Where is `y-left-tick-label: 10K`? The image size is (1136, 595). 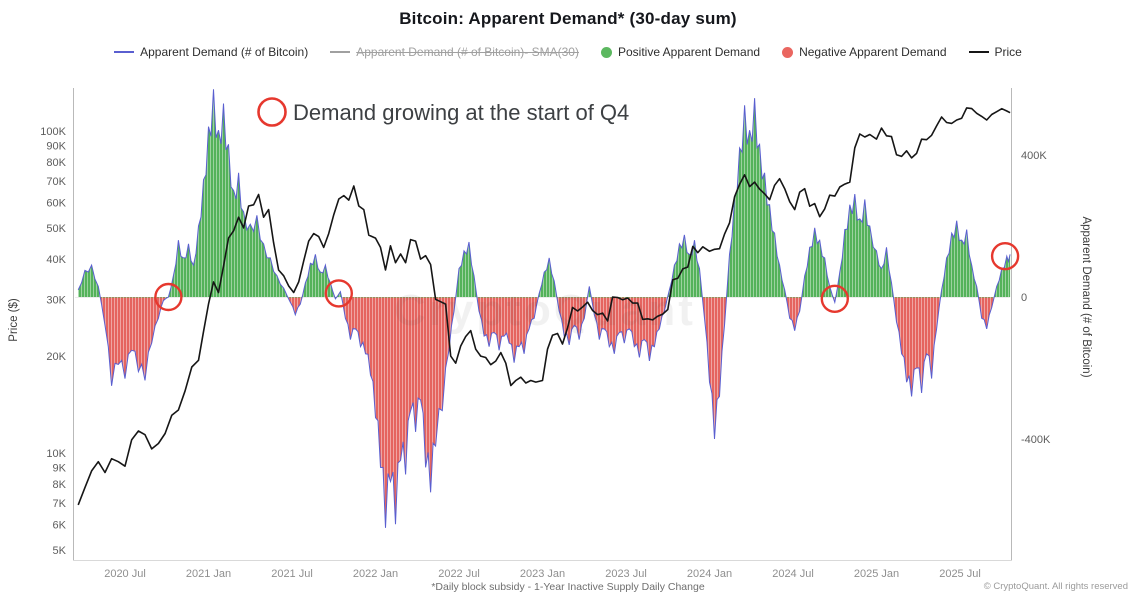
y-left-tick-label: 10K is located at coordinates (56, 454).